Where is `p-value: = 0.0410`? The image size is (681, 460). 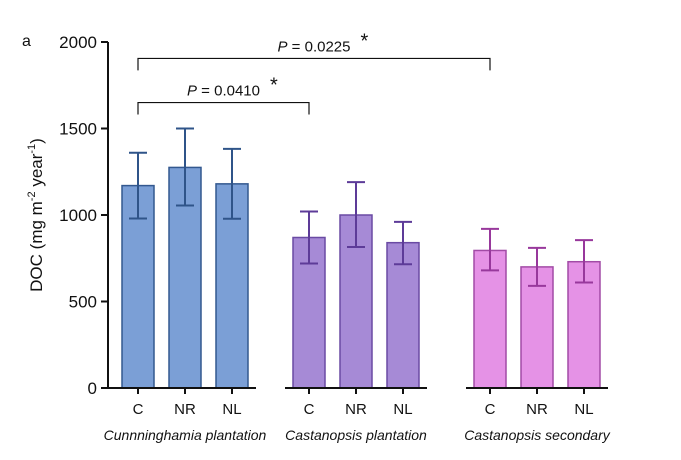 p-value: = 0.0410 is located at coordinates (228, 91).